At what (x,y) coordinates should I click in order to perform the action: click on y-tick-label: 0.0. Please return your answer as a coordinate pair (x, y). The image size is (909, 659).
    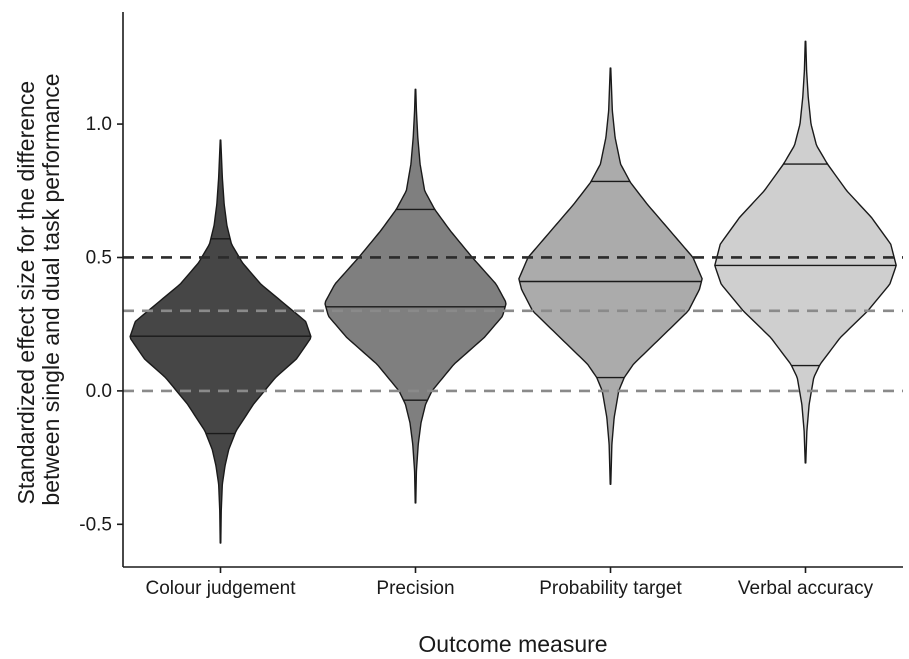
    Looking at the image, I should click on (99, 391).